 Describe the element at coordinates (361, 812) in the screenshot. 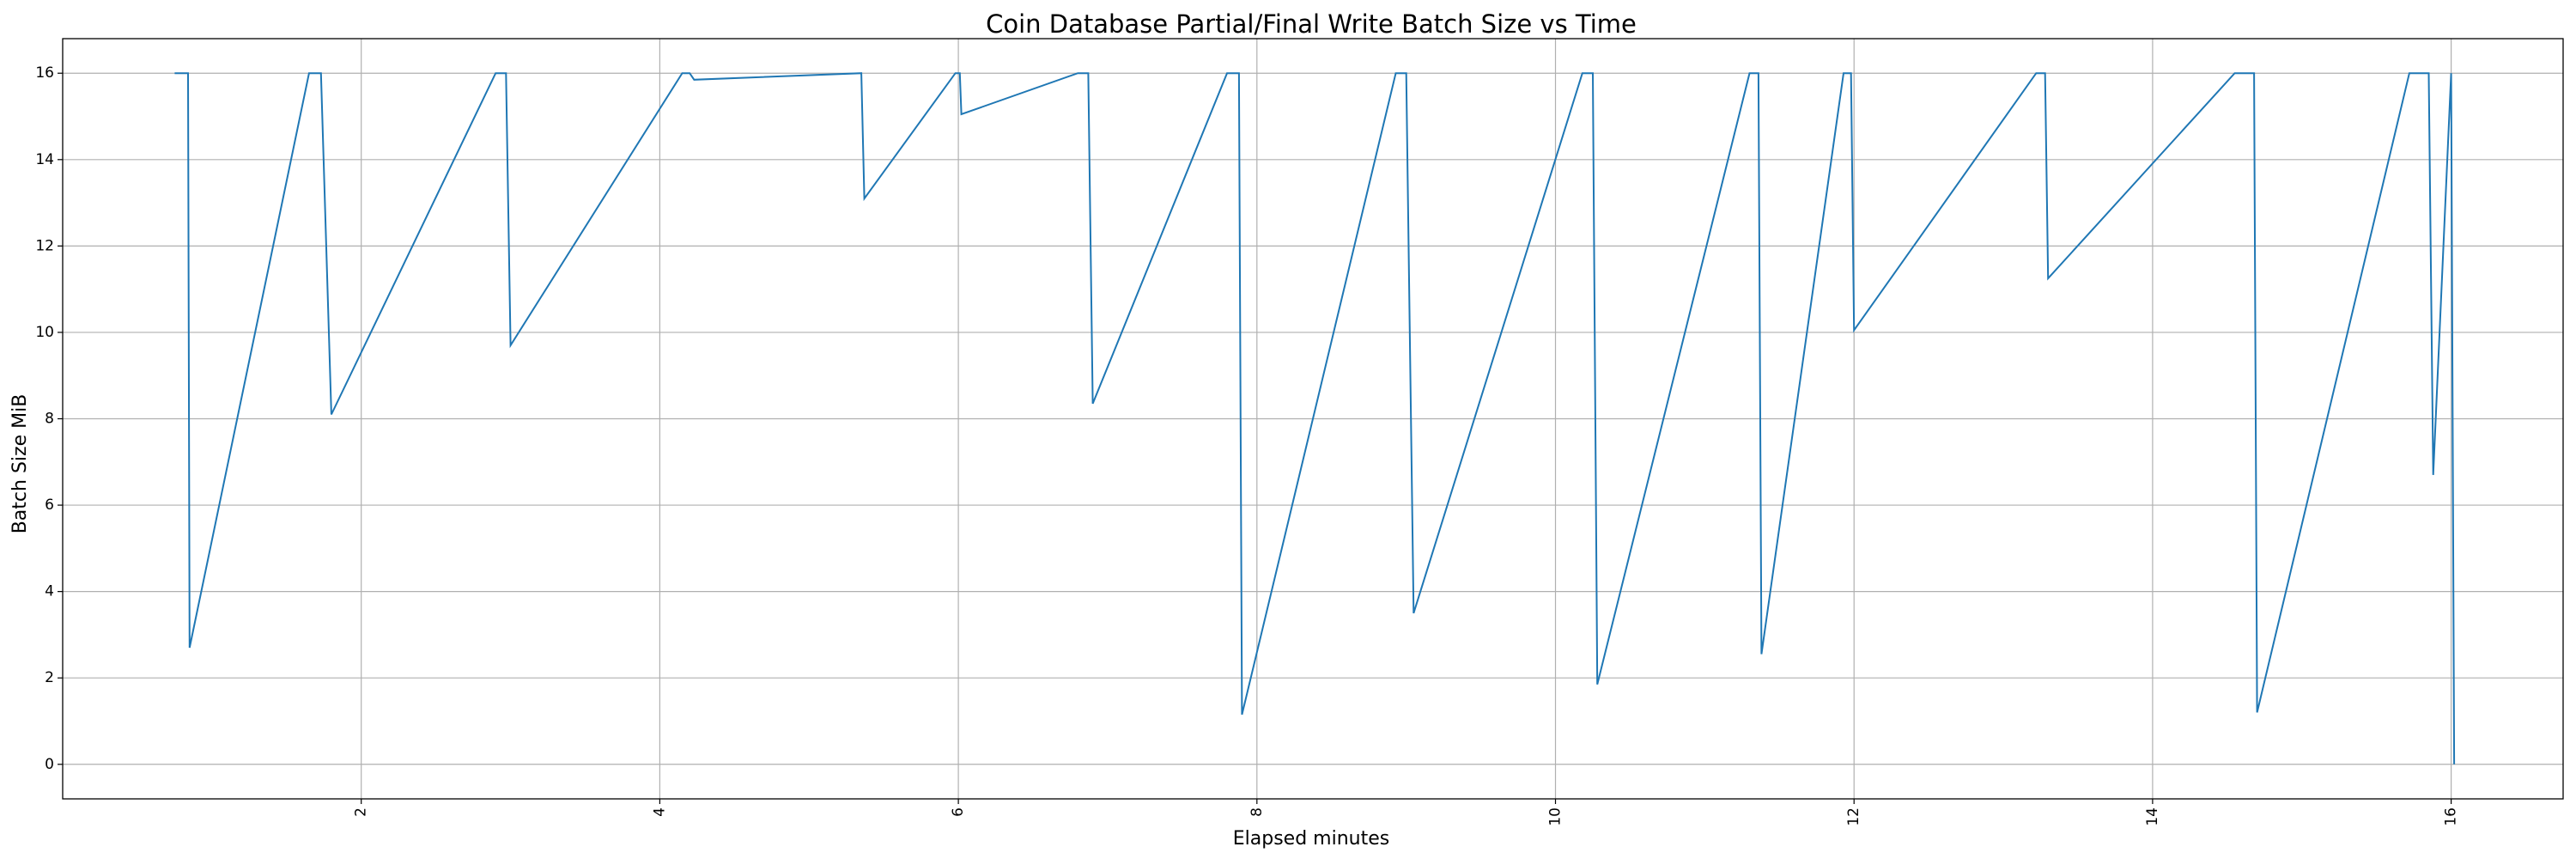

I see `x-tick-label: 2` at that location.